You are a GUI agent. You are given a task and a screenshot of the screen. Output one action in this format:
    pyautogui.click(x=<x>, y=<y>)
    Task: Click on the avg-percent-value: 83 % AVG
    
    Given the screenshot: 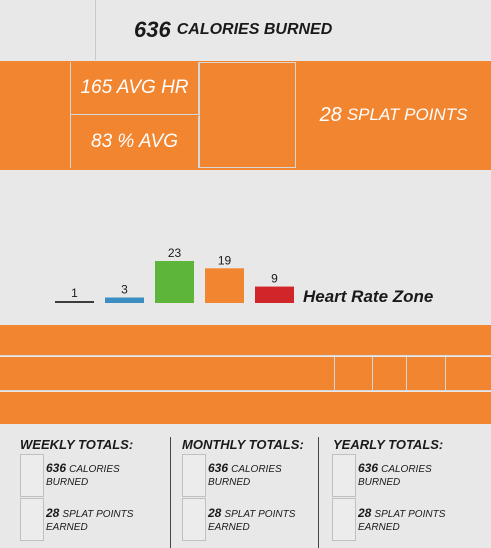 What is the action you would take?
    pyautogui.click(x=135, y=142)
    